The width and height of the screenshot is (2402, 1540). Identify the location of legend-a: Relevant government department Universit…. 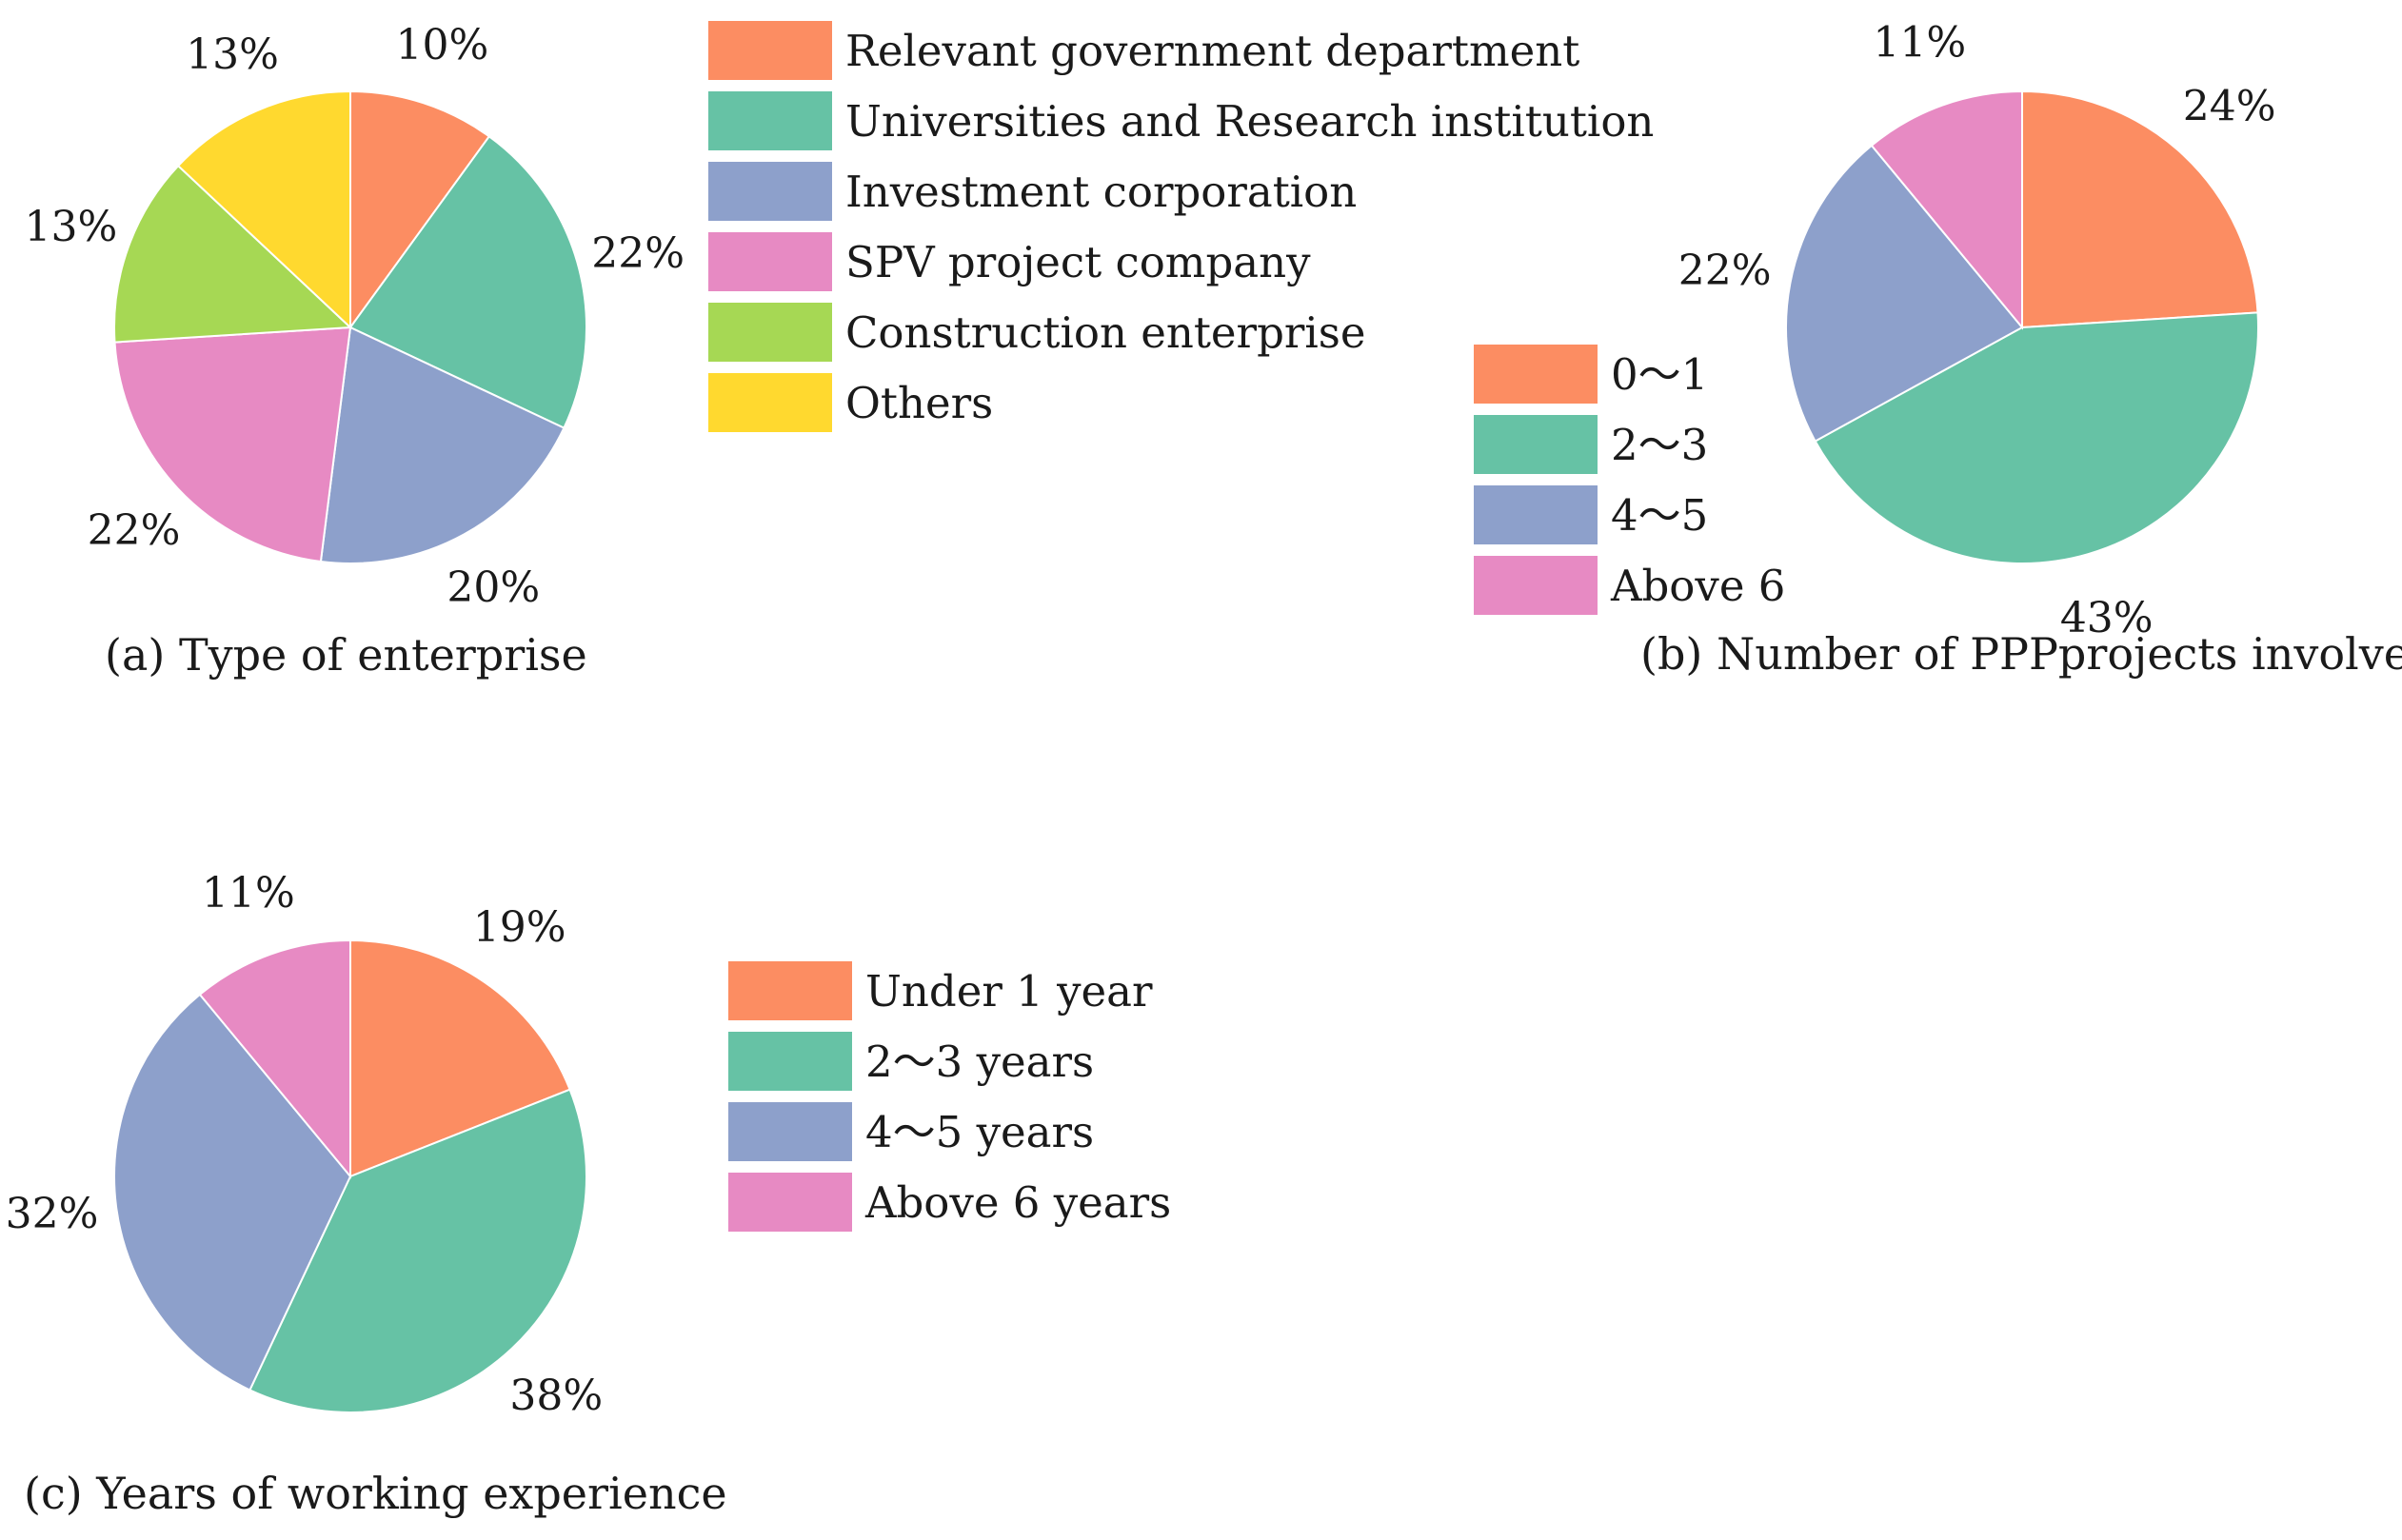
(1181, 226).